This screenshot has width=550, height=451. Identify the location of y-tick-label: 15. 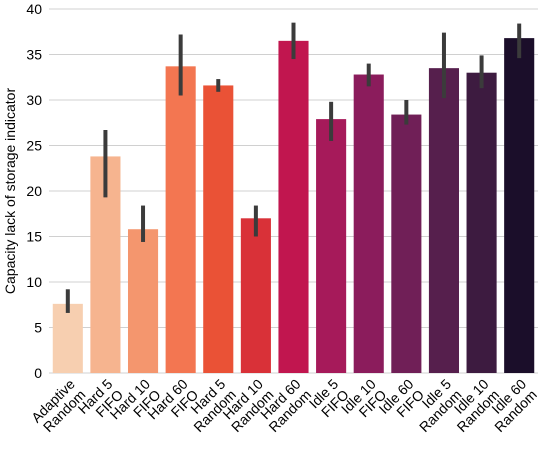
(34, 237).